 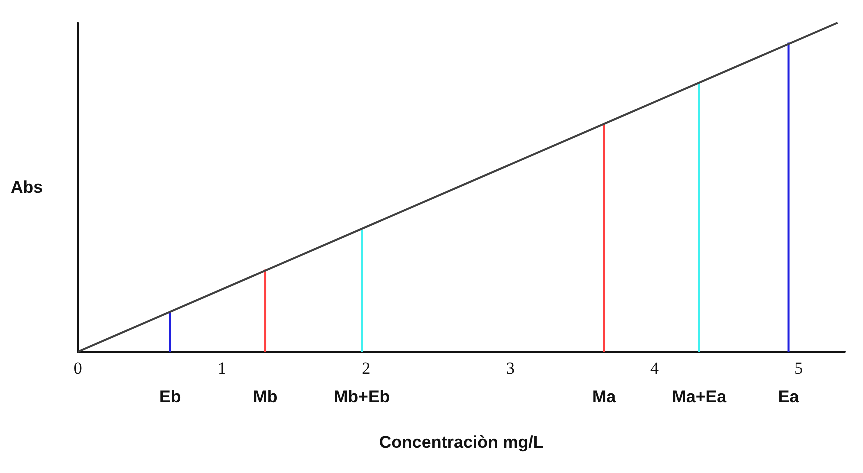 I want to click on annotation: Eb, so click(x=171, y=397).